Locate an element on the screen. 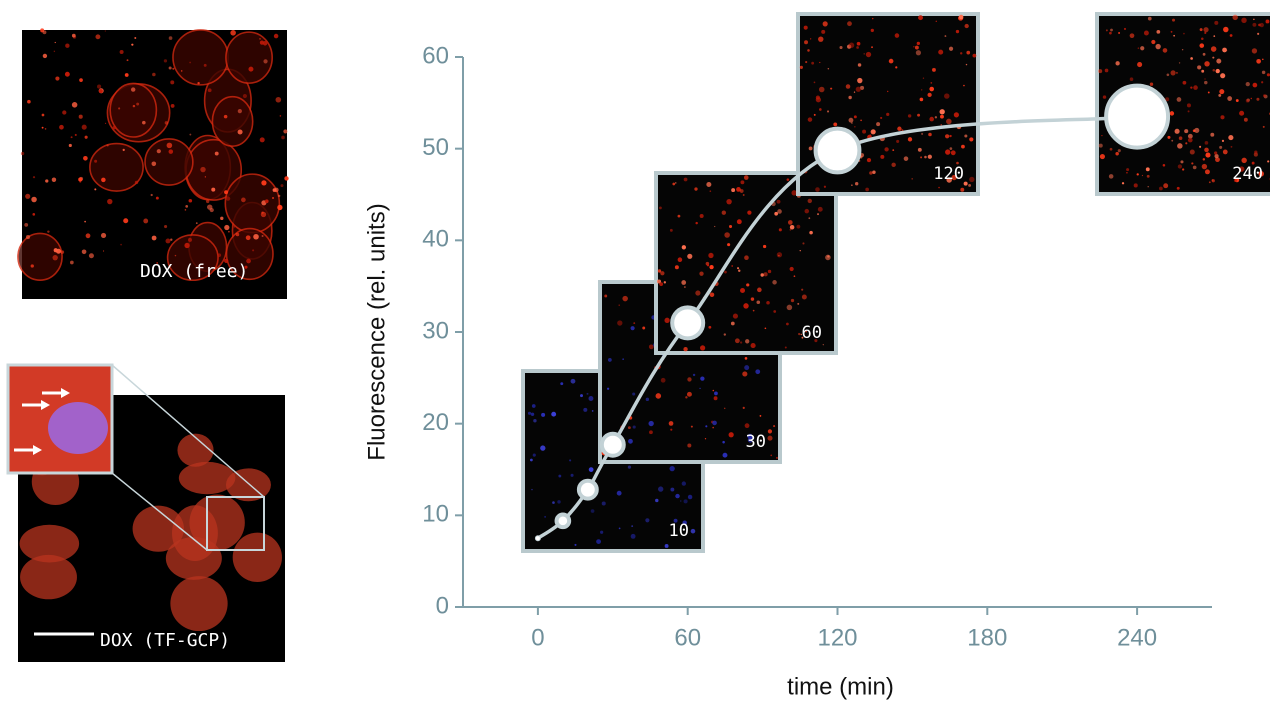  zoom-box is located at coordinates (235, 523).